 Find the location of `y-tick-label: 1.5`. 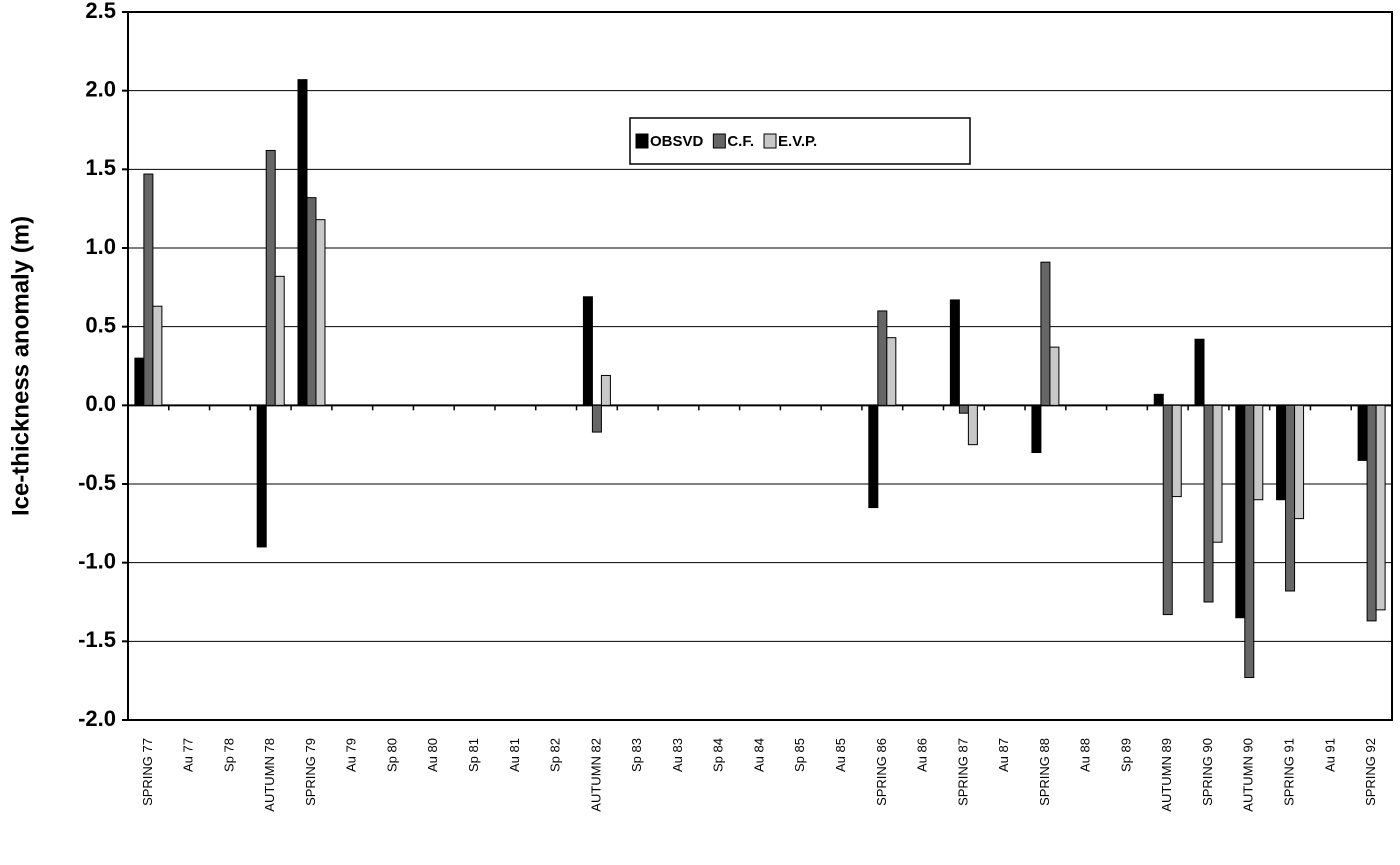

y-tick-label: 1.5 is located at coordinates (100, 167).